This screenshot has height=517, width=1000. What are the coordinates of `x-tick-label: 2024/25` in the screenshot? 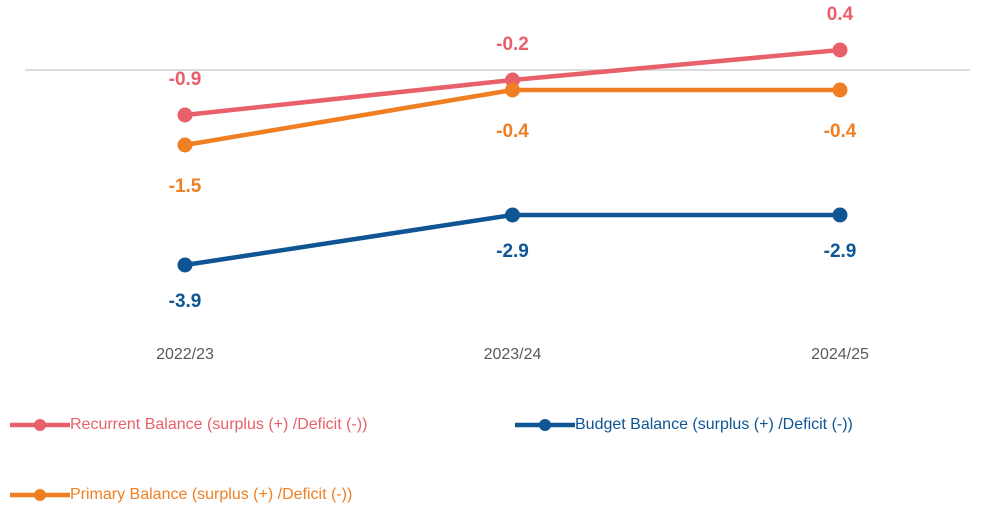 It's located at (840, 354).